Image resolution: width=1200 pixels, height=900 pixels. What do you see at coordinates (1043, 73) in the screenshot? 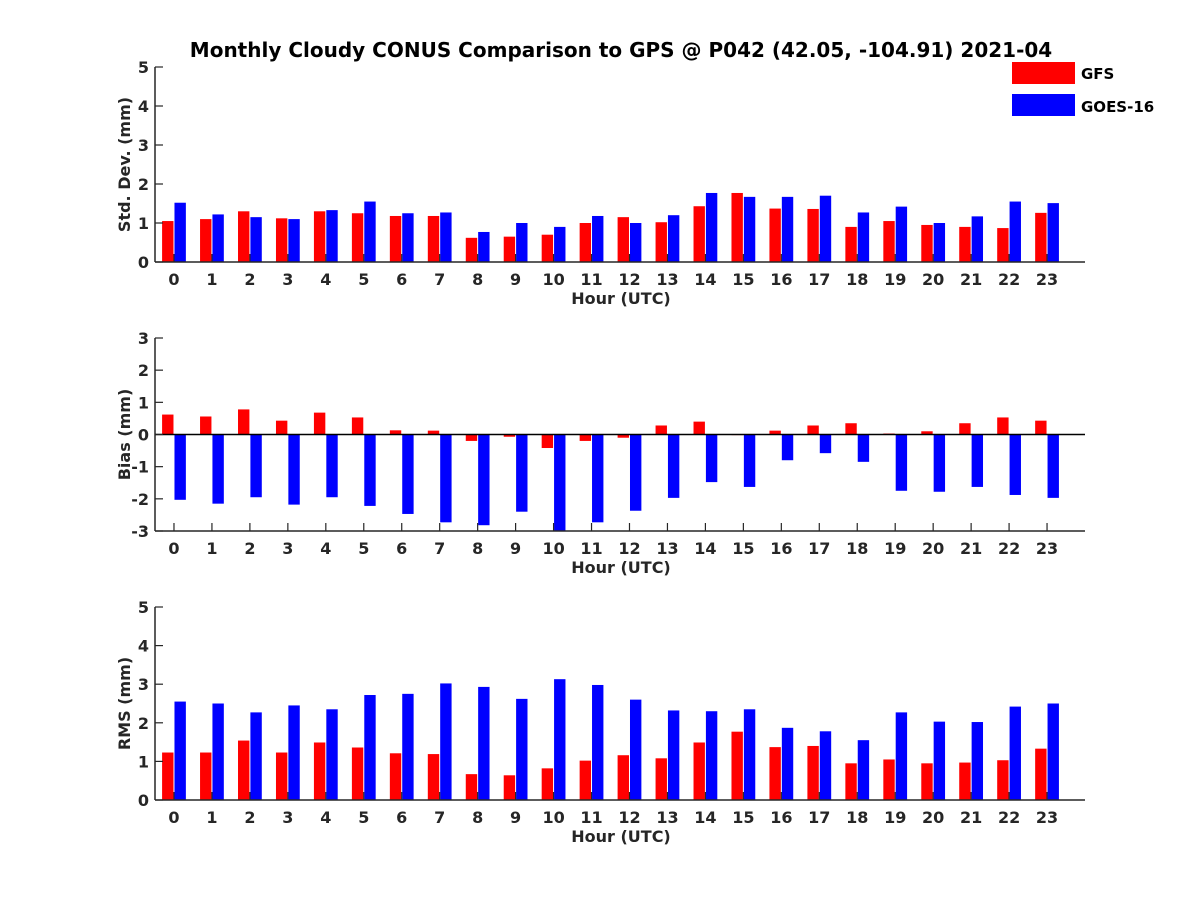
I see `legend-swatch-gfs` at bounding box center [1043, 73].